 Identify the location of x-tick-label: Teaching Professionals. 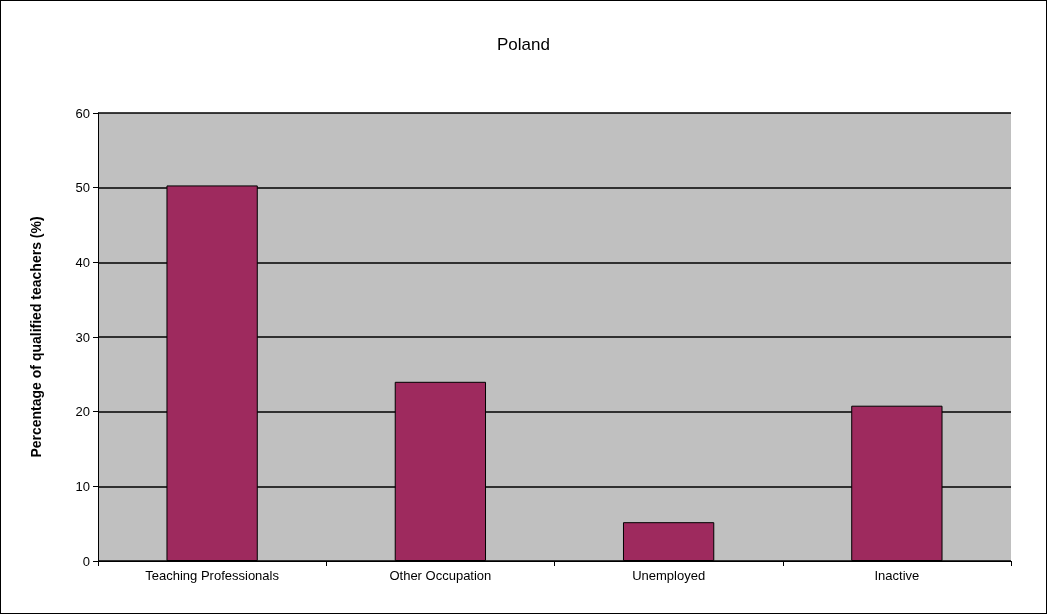
(212, 575).